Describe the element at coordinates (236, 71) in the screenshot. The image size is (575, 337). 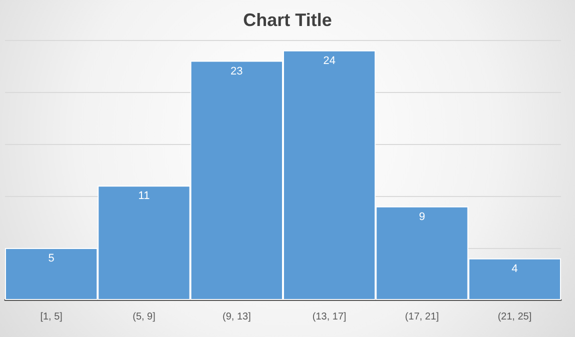
I see `data-label: 23` at that location.